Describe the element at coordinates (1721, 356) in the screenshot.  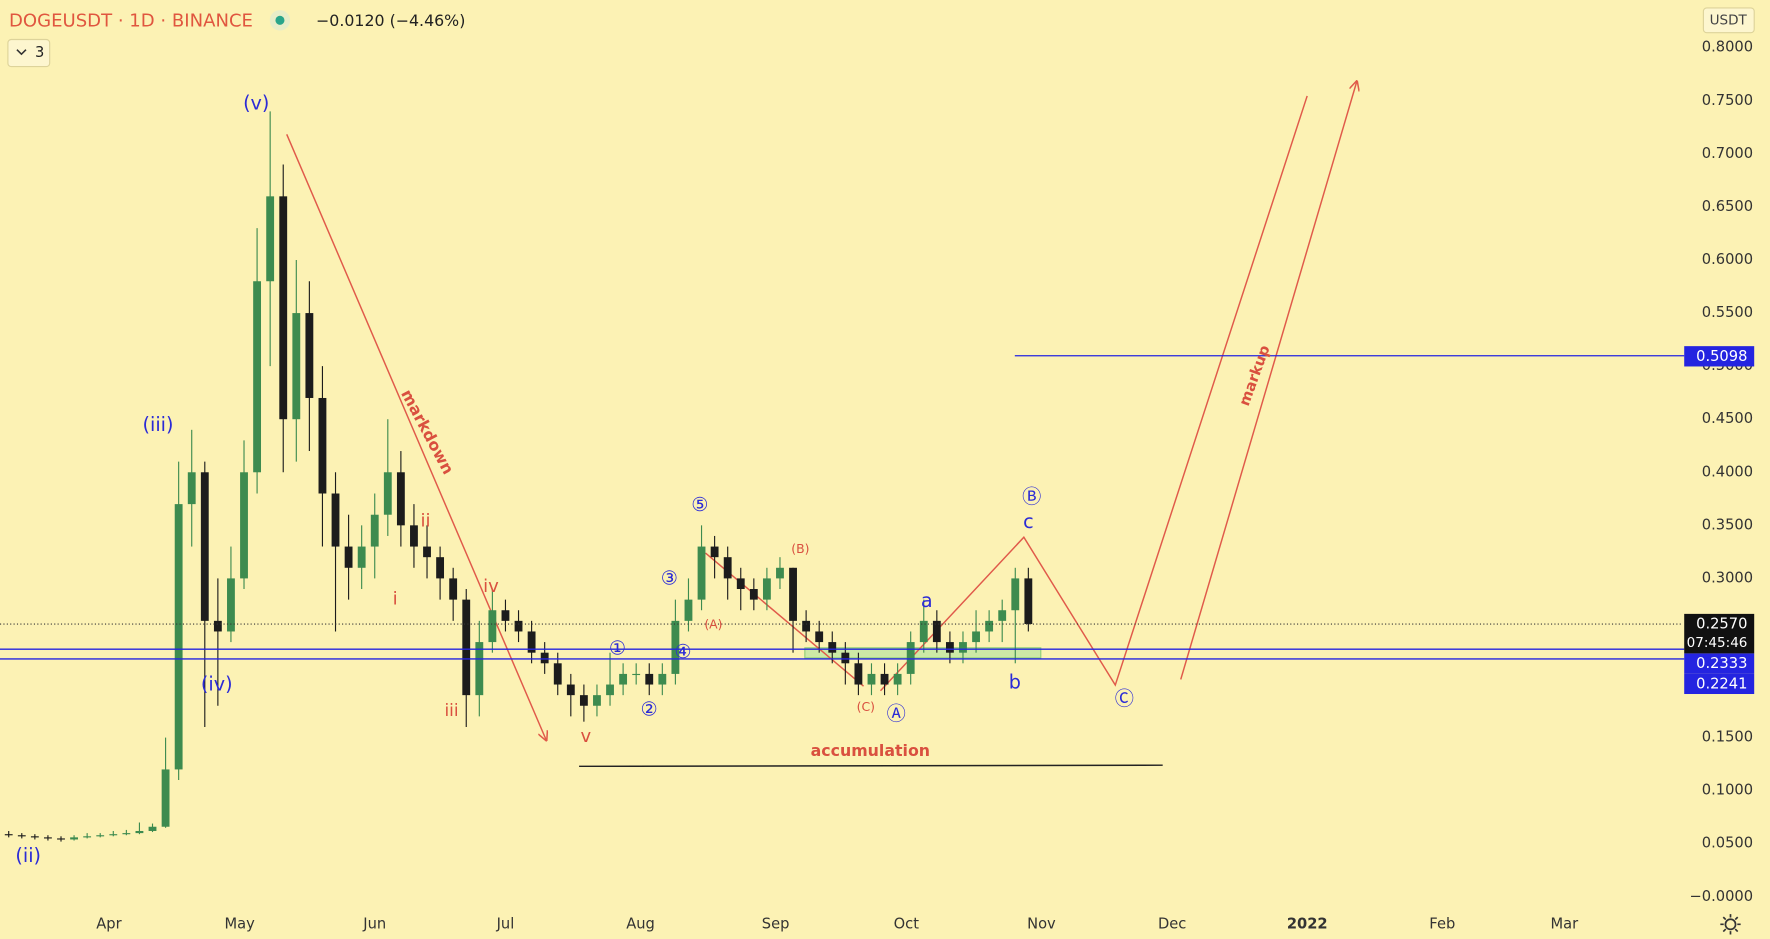
I see `level-label: 0.5098` at that location.